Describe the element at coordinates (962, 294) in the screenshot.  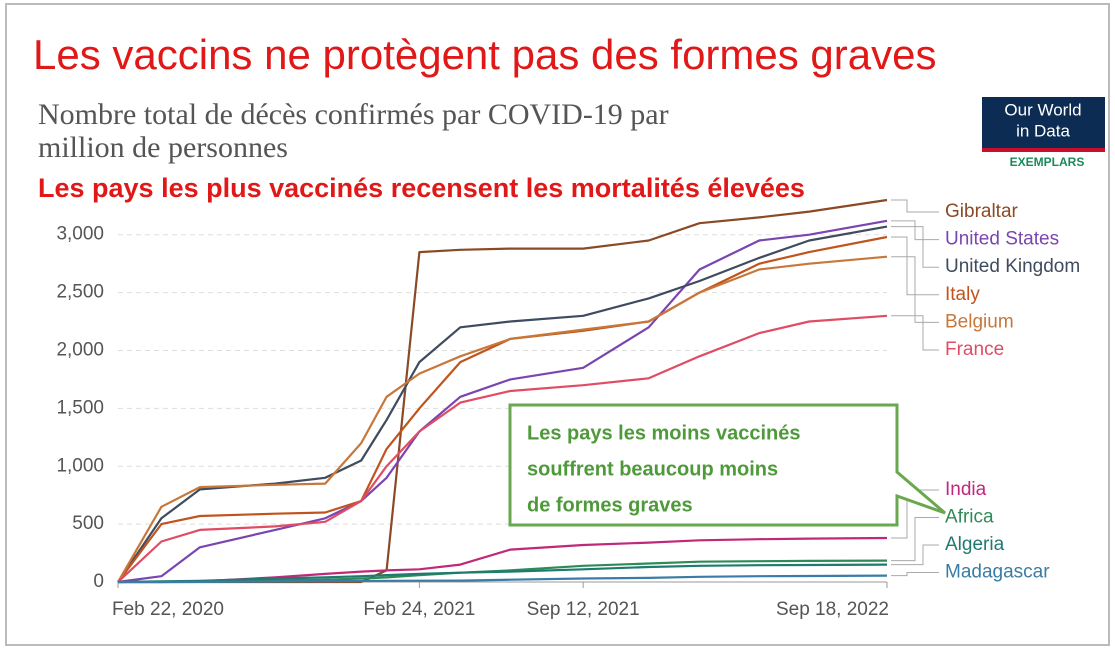
I see `legend-label: Italy` at that location.